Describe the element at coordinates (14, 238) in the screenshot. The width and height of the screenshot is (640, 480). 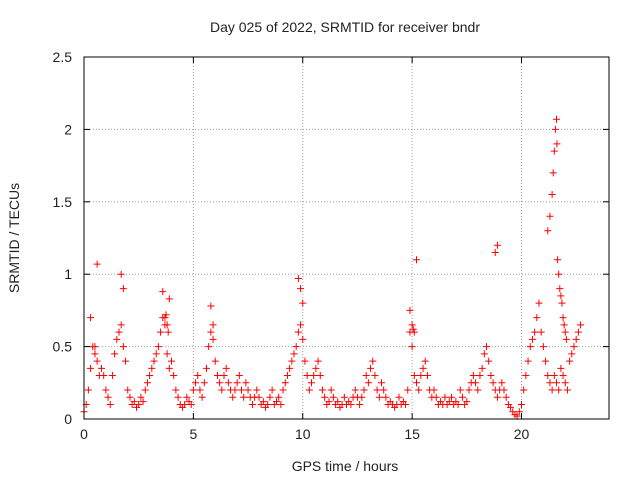
I see `y-axis-label: SRMTID / TECUs` at that location.